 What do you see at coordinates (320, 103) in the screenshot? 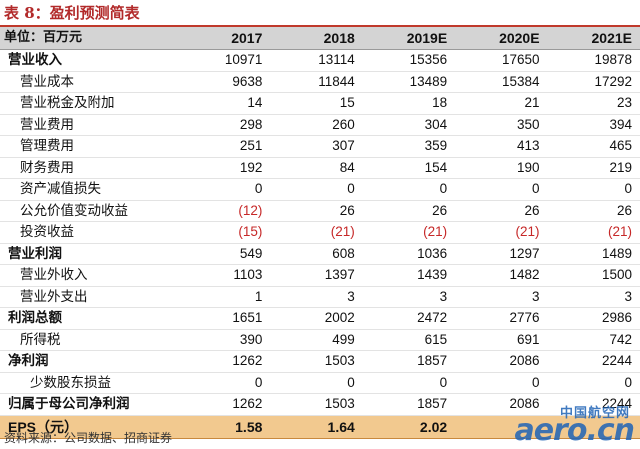
I see `table-row: 营业税金及附加 14 15 18 21 23` at bounding box center [320, 103].